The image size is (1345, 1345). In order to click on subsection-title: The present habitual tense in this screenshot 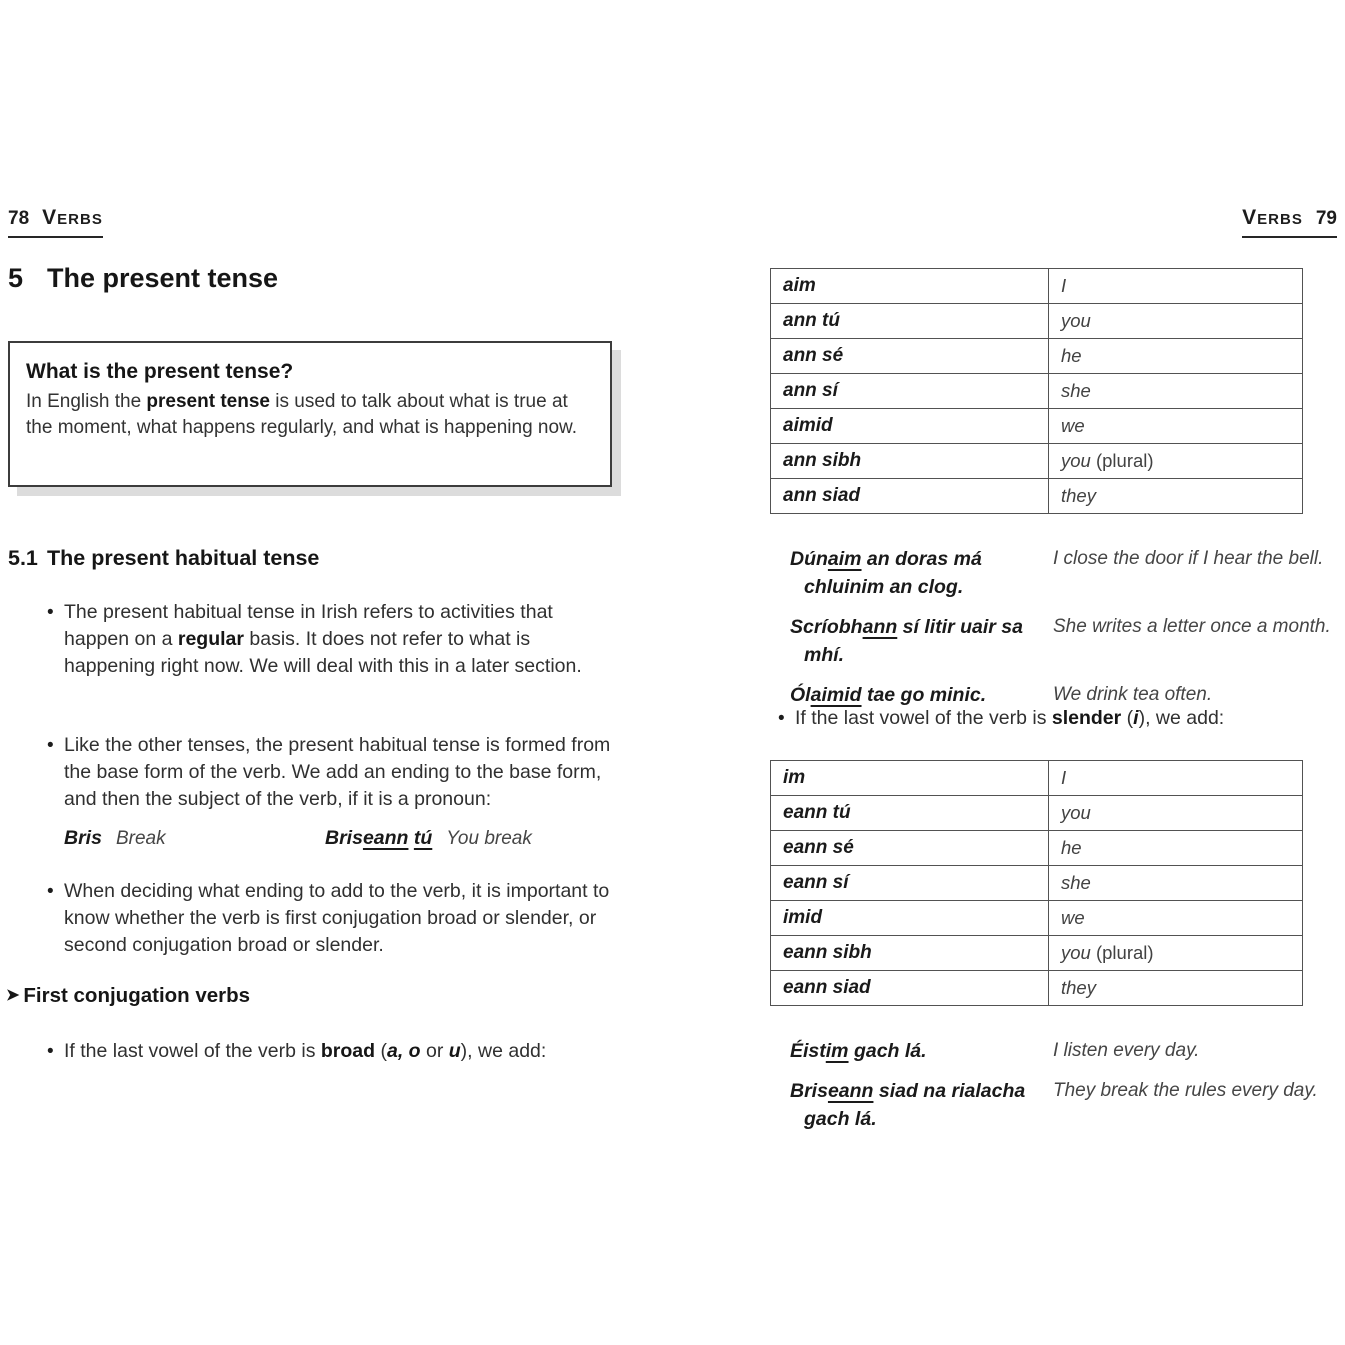, I will do `click(183, 558)`.